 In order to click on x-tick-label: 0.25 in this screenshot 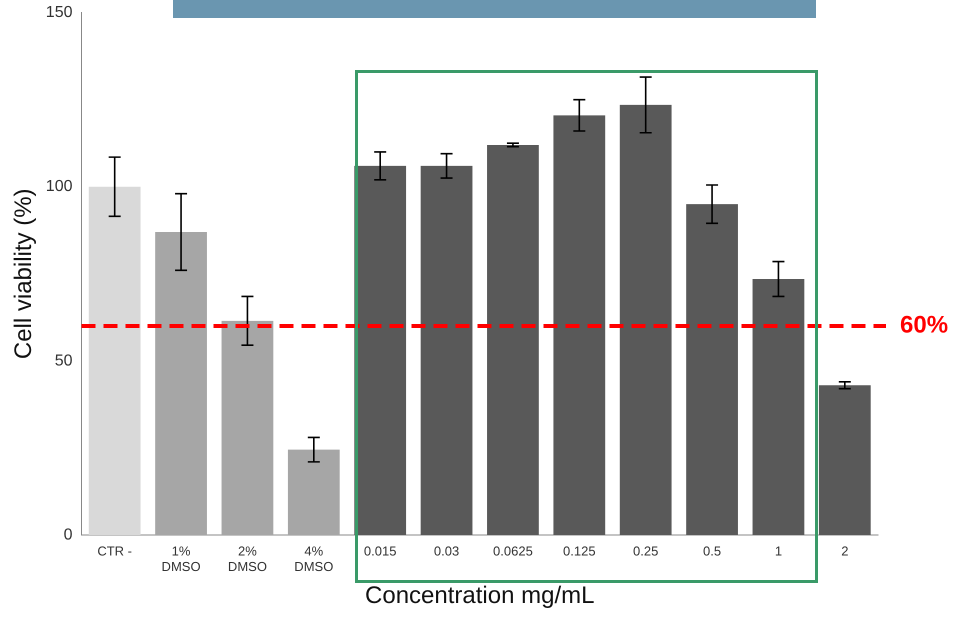, I will do `click(645, 550)`.